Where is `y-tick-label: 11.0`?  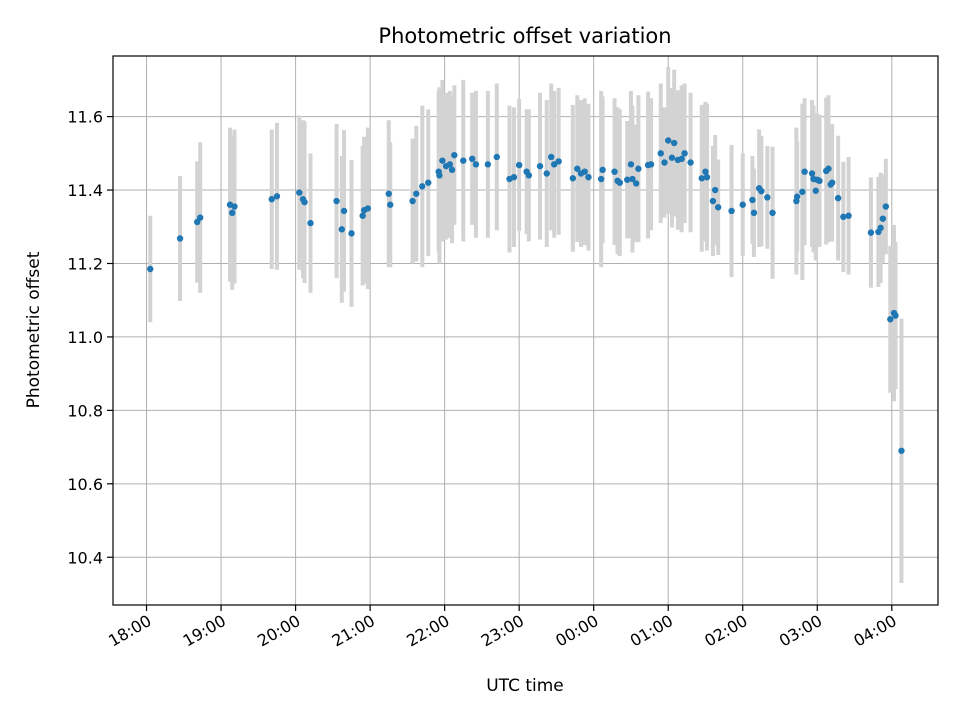
y-tick-label: 11.0 is located at coordinates (85, 337).